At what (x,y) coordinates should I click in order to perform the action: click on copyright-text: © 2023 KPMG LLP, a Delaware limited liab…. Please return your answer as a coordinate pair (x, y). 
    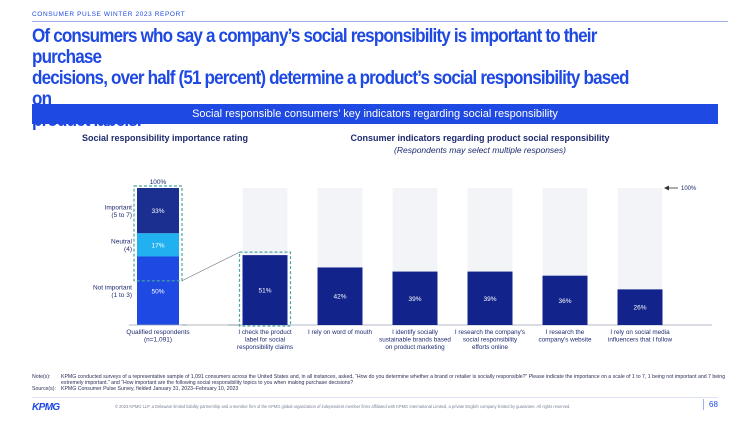
    Looking at the image, I should click on (343, 406).